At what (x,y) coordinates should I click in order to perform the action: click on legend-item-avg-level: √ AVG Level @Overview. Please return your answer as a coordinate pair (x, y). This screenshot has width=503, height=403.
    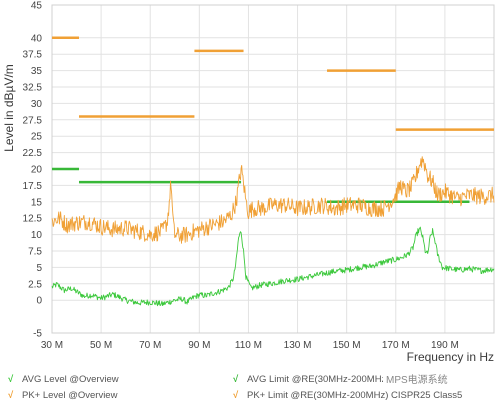
    Looking at the image, I should click on (63, 379).